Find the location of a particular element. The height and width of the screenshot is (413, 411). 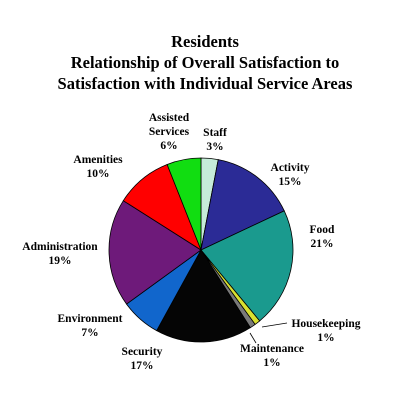

slice-label-line: 17% is located at coordinates (142, 366).